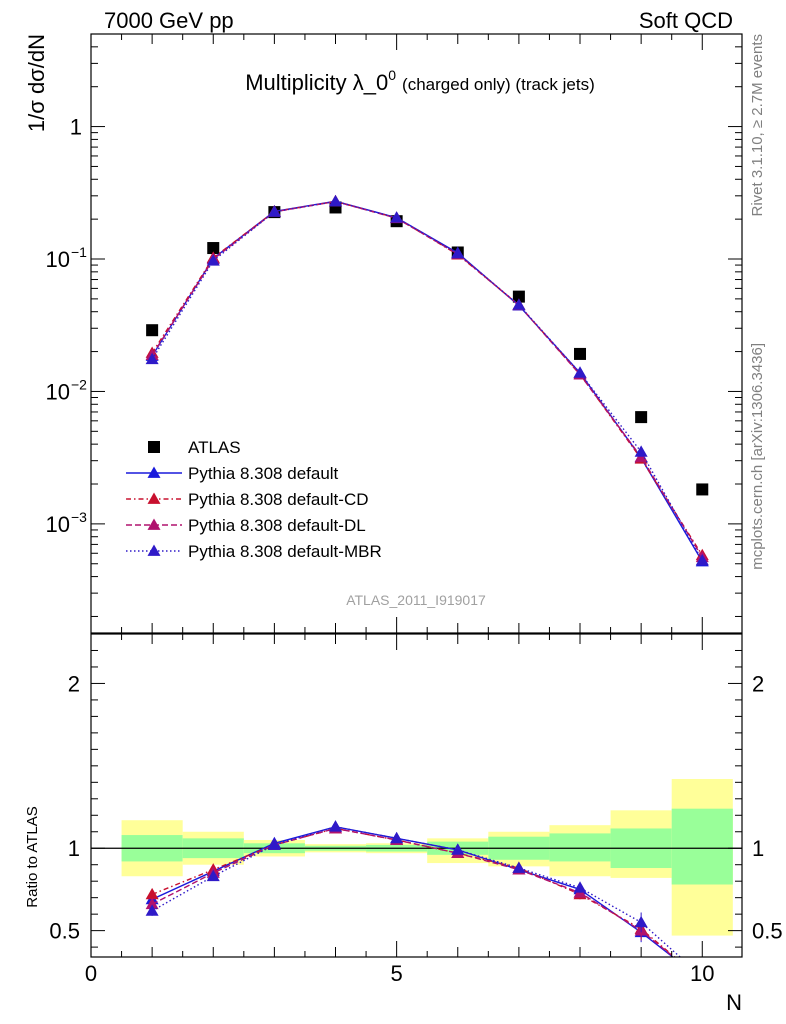 This screenshot has height=1024, width=786. What do you see at coordinates (758, 683) in the screenshot?
I see `ratio-y-tick-label-right-3: 2` at bounding box center [758, 683].